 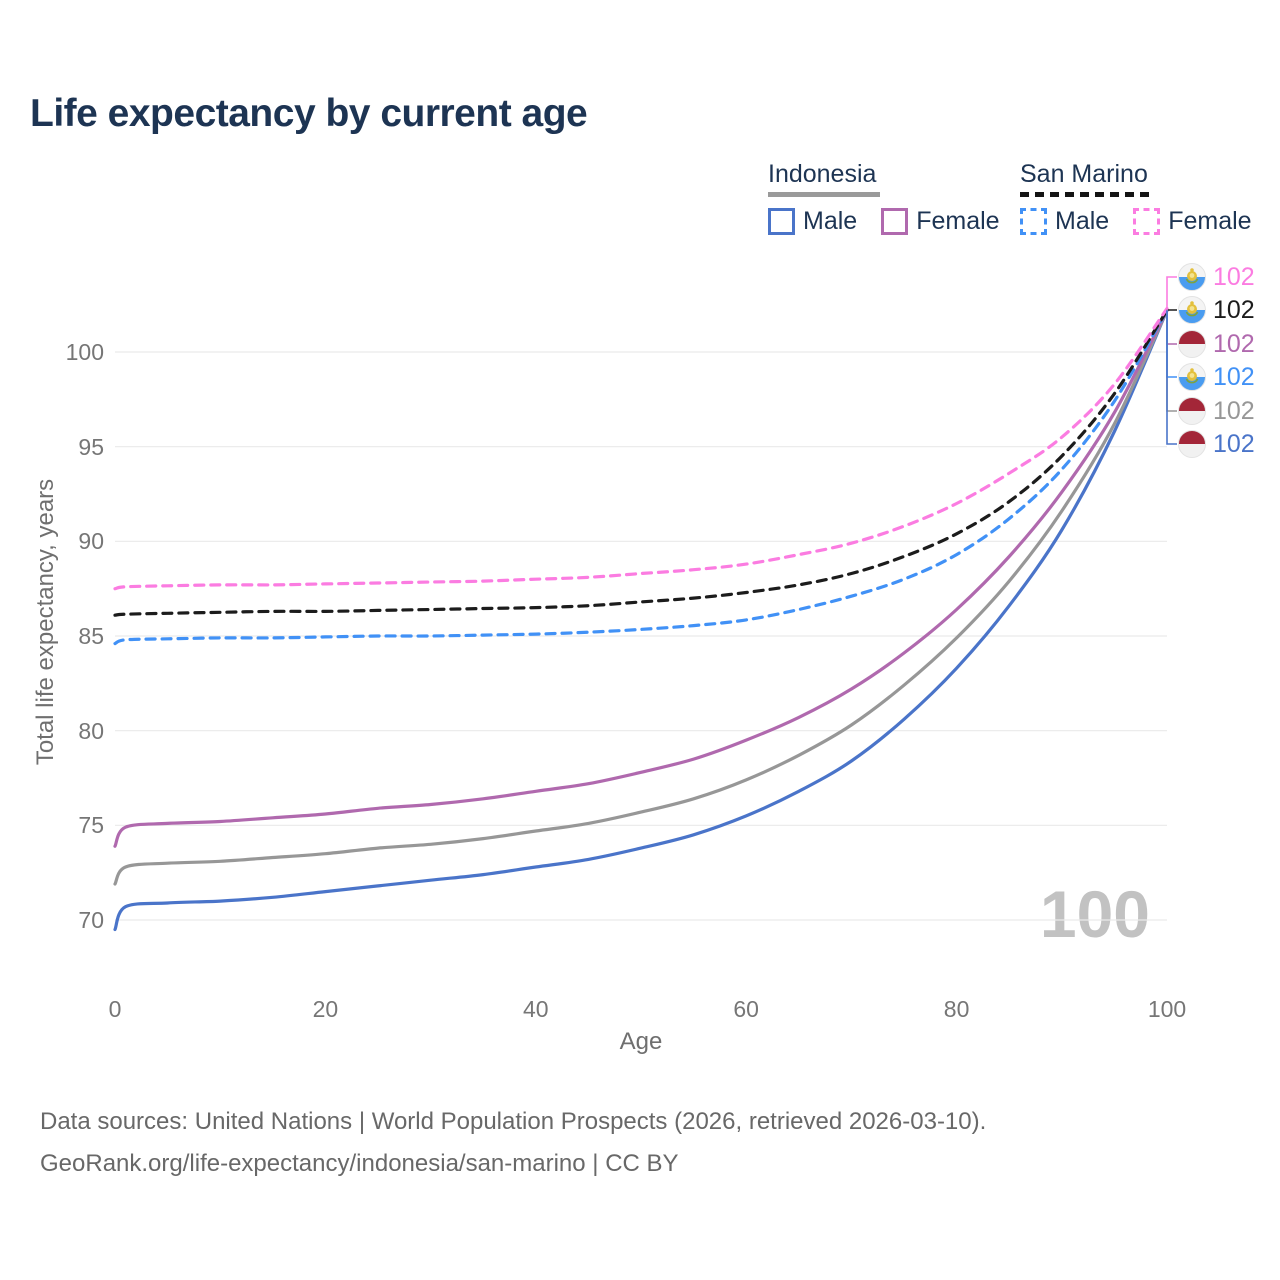 I want to click on legend-group-title-indonesia: Indonesia, so click(x=822, y=174).